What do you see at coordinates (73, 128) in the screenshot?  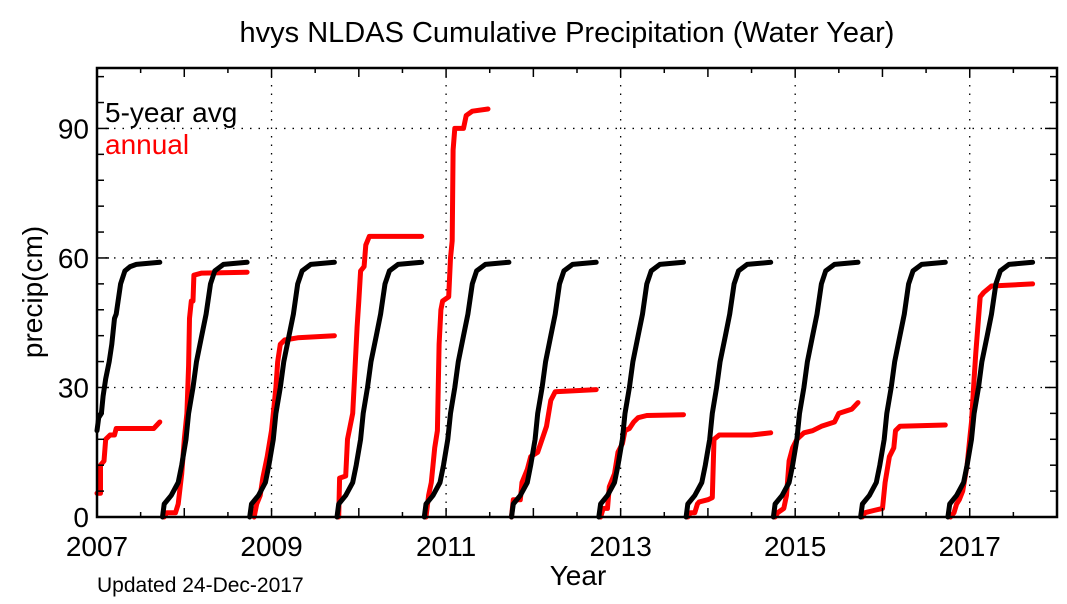 I see `y-tick-label: 90` at bounding box center [73, 128].